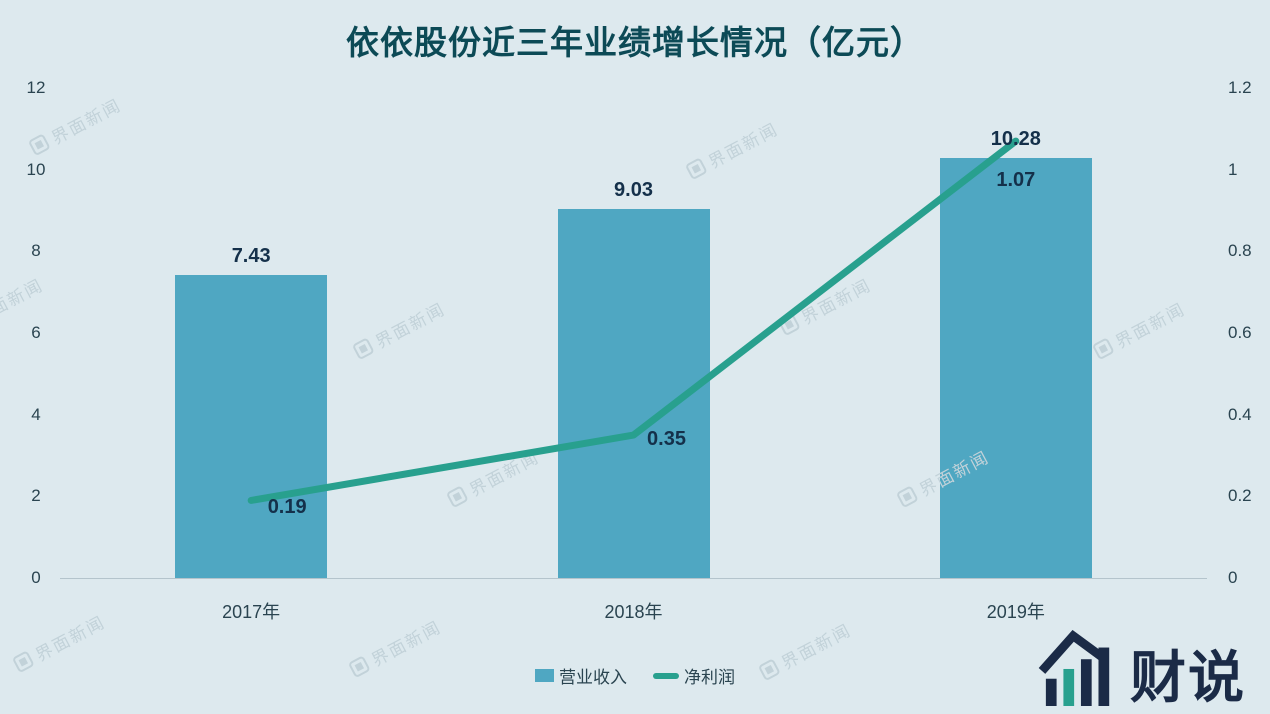 This screenshot has height=714, width=1270. I want to click on bar-value-label: 9.03, so click(633, 190).